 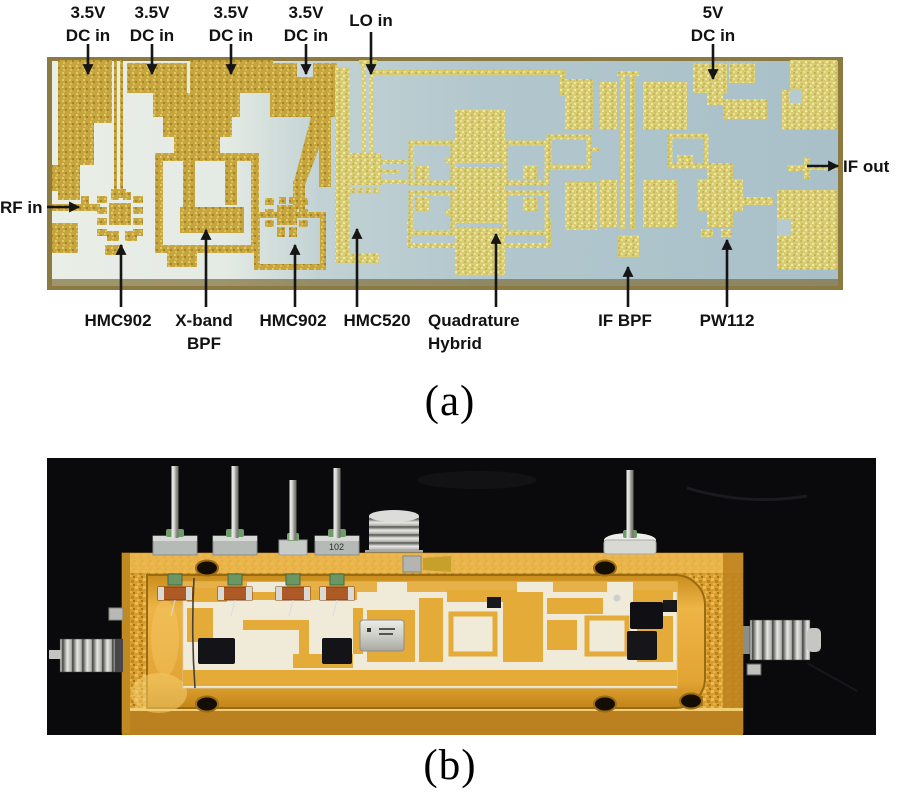 What do you see at coordinates (394, 534) in the screenshot?
I see `lo-sma-connector` at bounding box center [394, 534].